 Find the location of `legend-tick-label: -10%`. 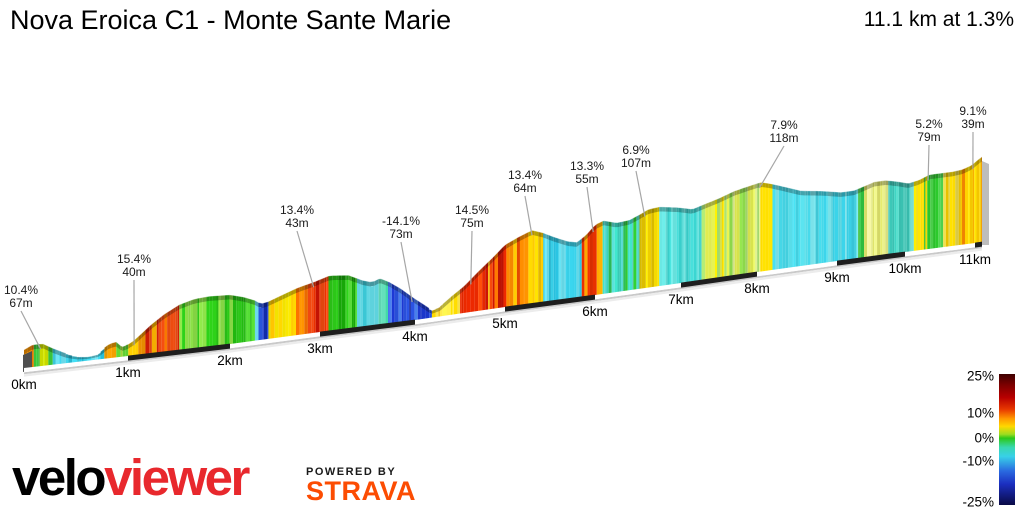

legend-tick-label: -10% is located at coordinates (978, 461).